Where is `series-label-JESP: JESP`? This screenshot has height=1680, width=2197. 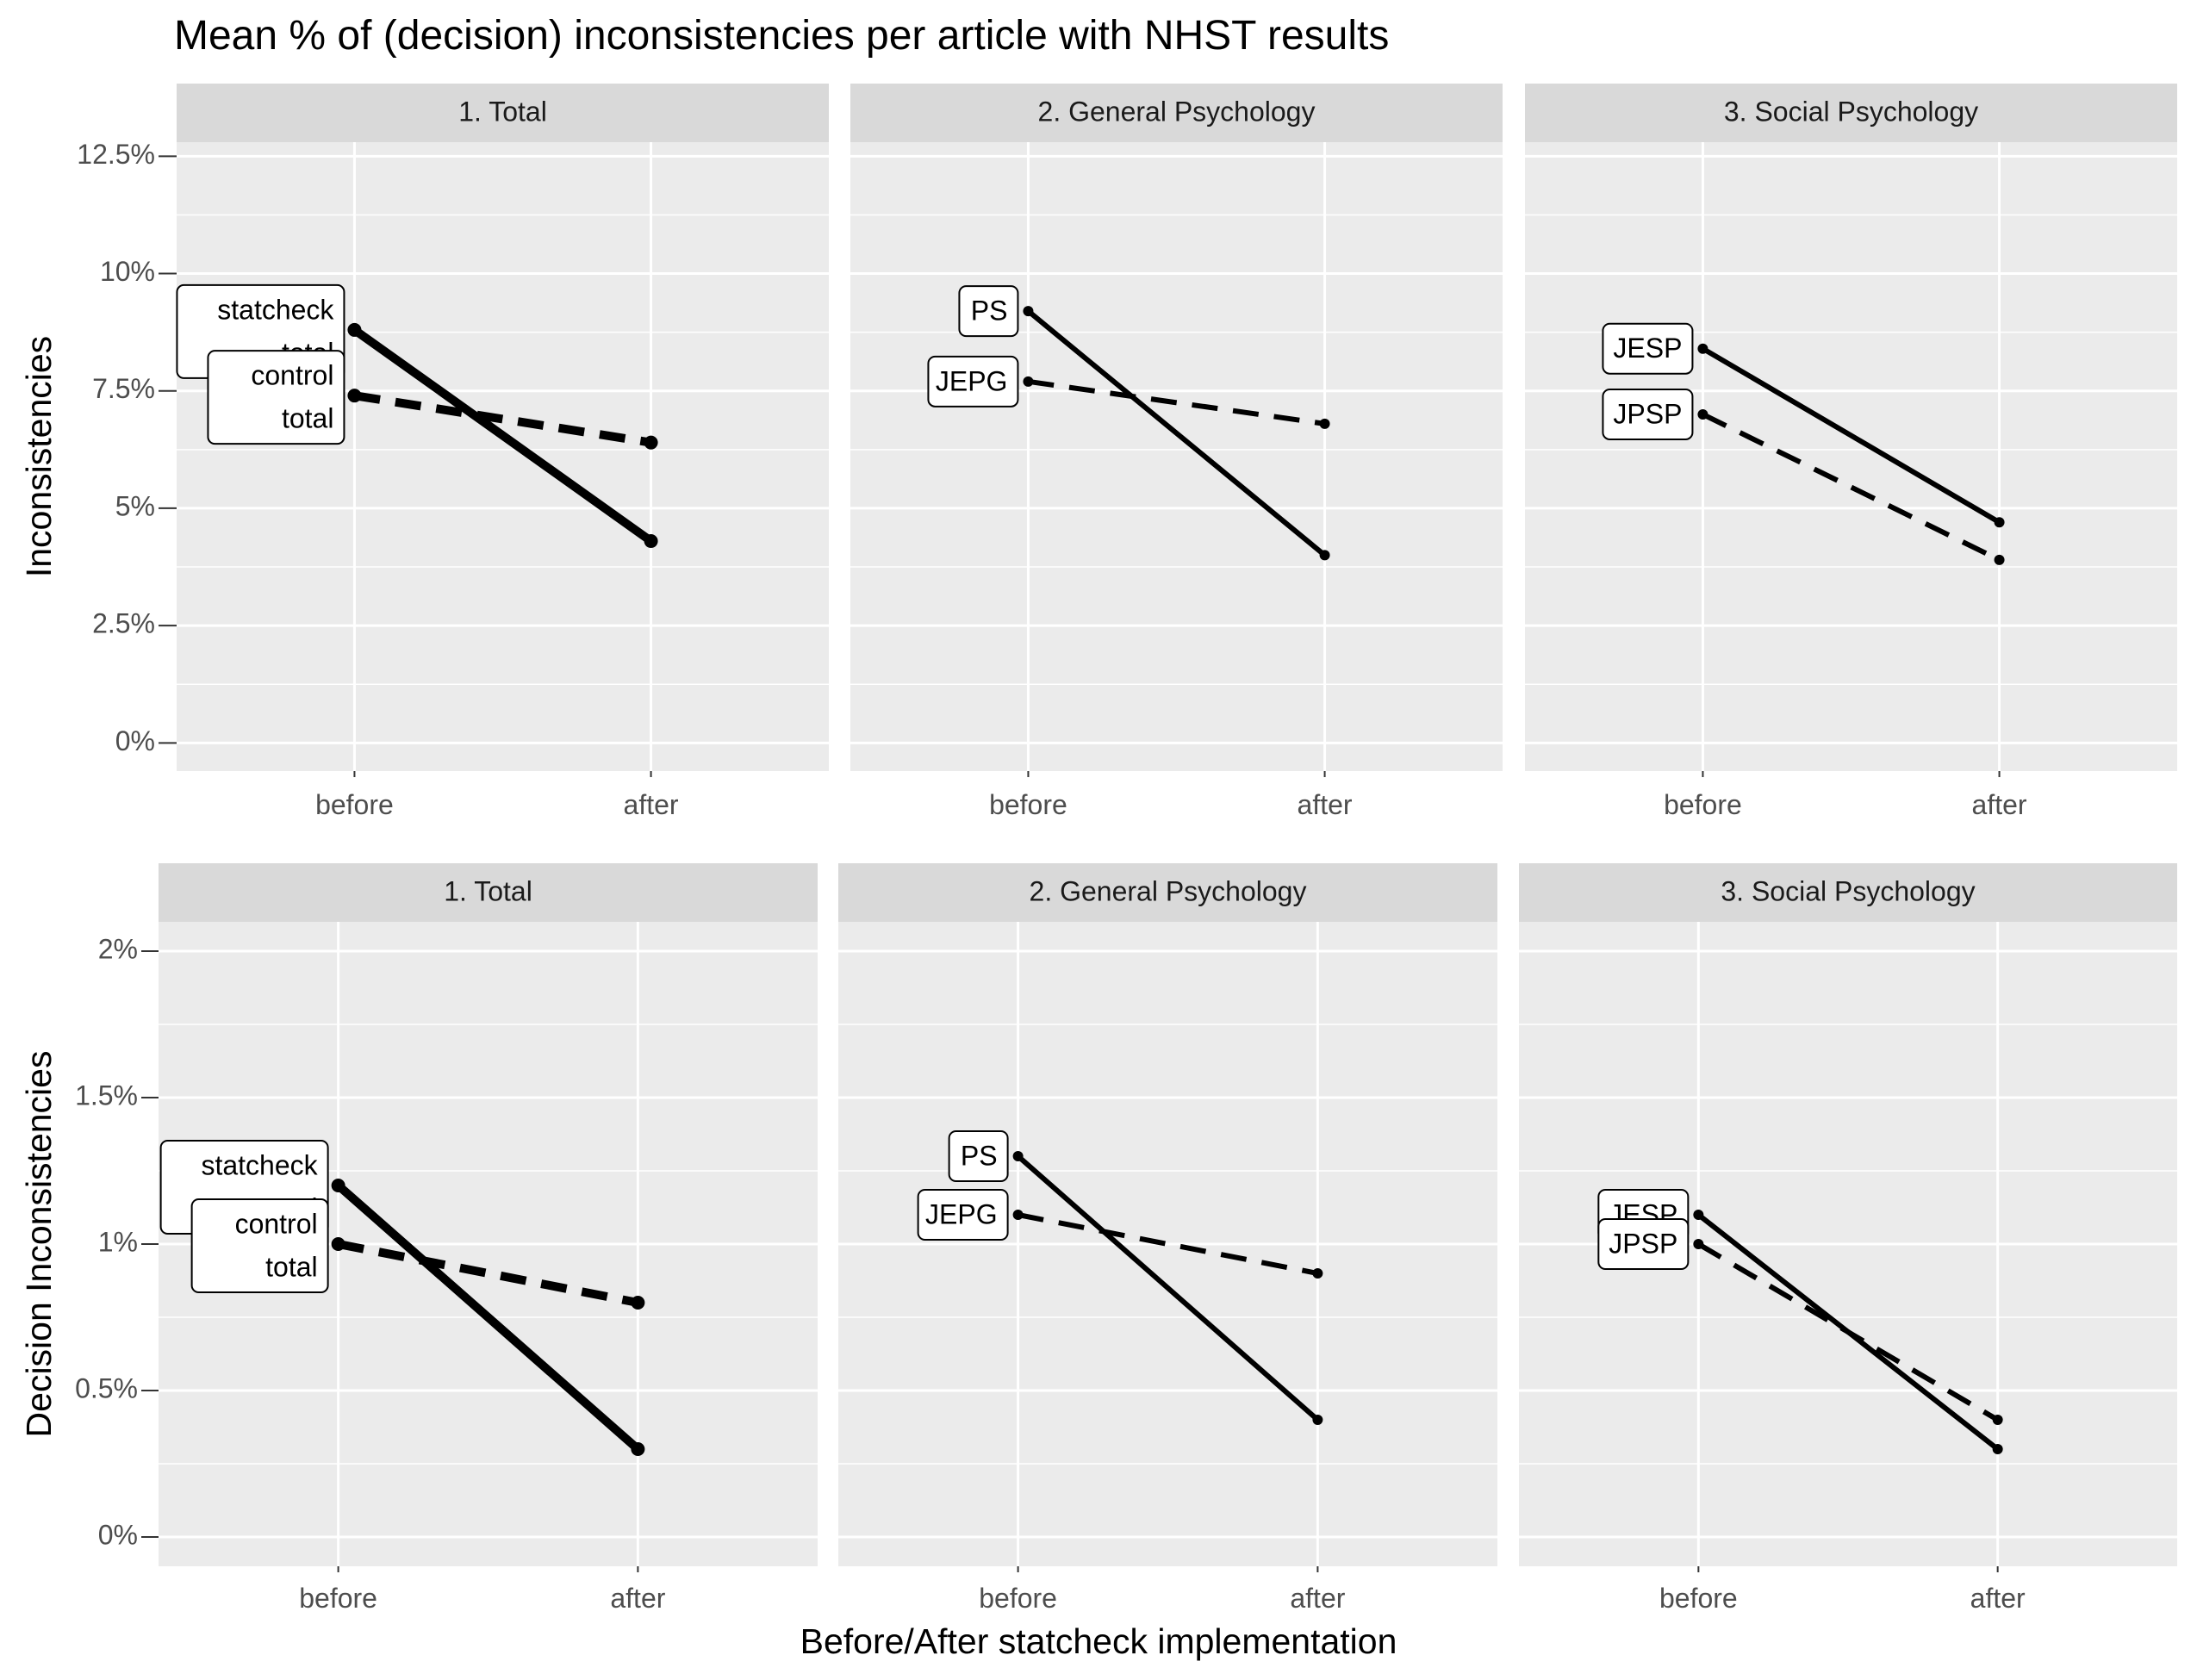
series-label-JESP: JESP is located at coordinates (1648, 349).